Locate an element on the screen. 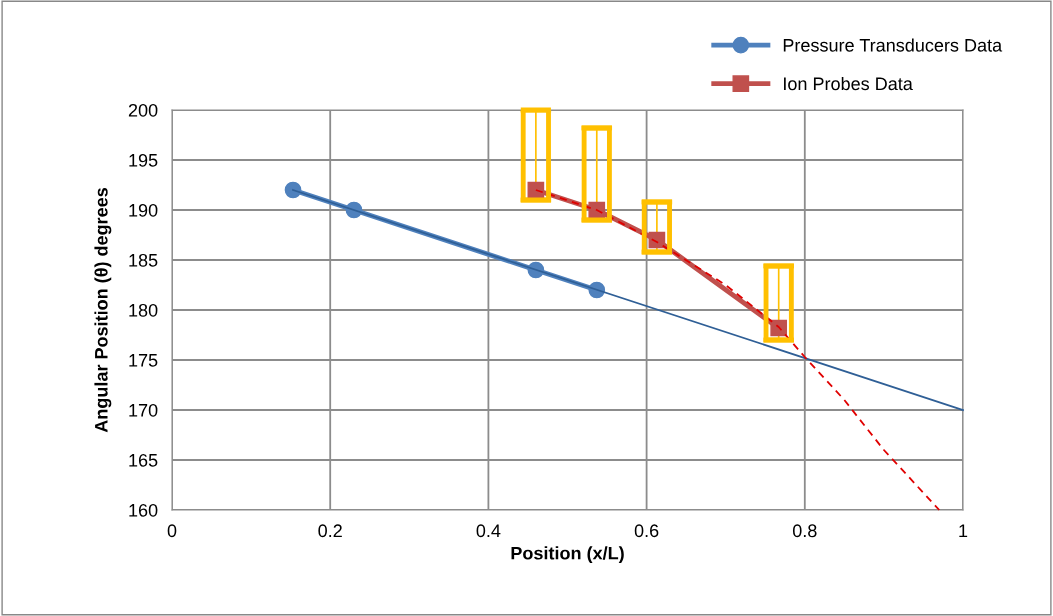 Image resolution: width=1053 pixels, height=616 pixels. x-tick-label: 0 is located at coordinates (172, 531).